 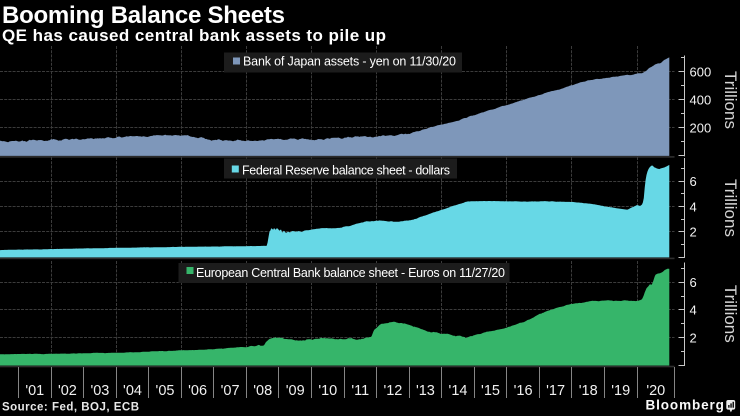 What do you see at coordinates (458, 391) in the screenshot?
I see `svg-text: '14` at bounding box center [458, 391].